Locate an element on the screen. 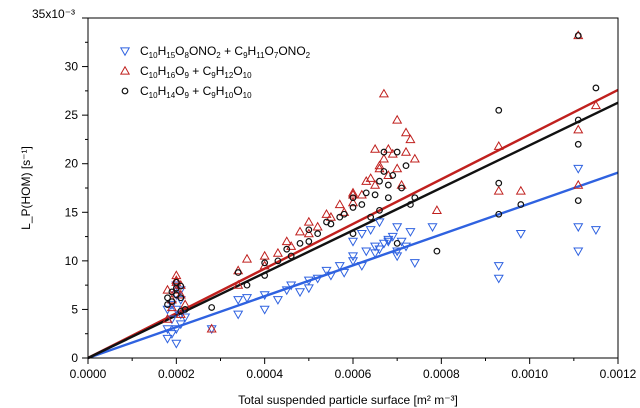 The height and width of the screenshot is (408, 640). y-tick-label: 20 is located at coordinates (72, 164).